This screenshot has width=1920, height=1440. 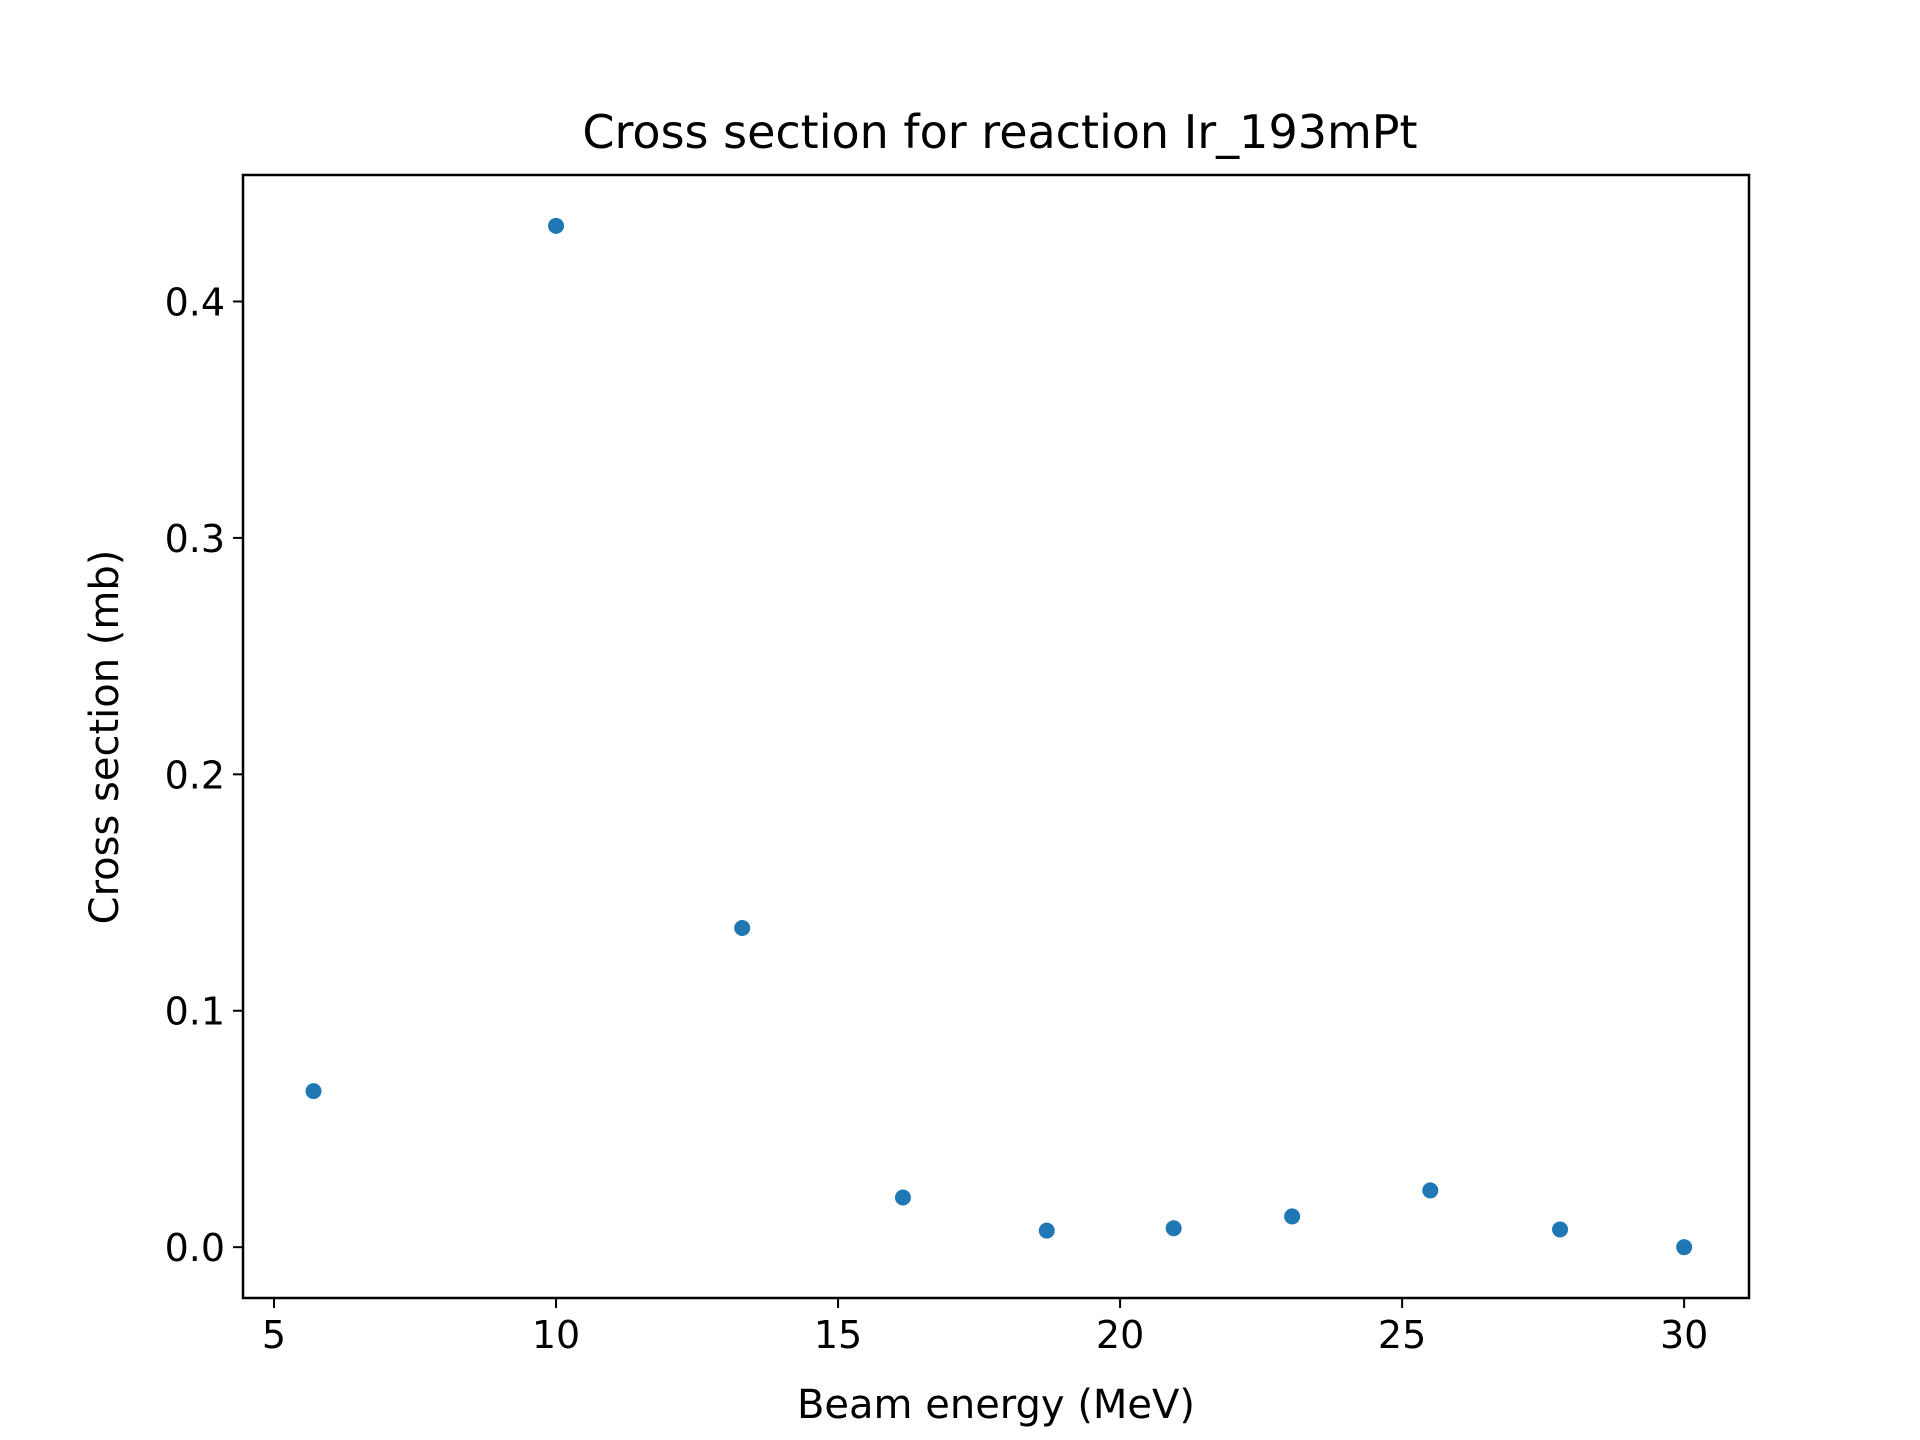 What do you see at coordinates (1402, 1335) in the screenshot?
I see `x-tick-label: 25` at bounding box center [1402, 1335].